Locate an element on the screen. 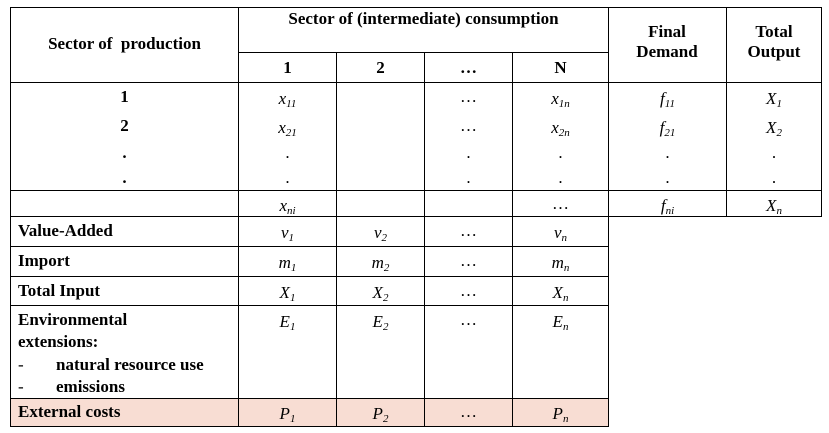 This screenshot has height=433, width=829. row-label-2: 2 is located at coordinates (124, 125).